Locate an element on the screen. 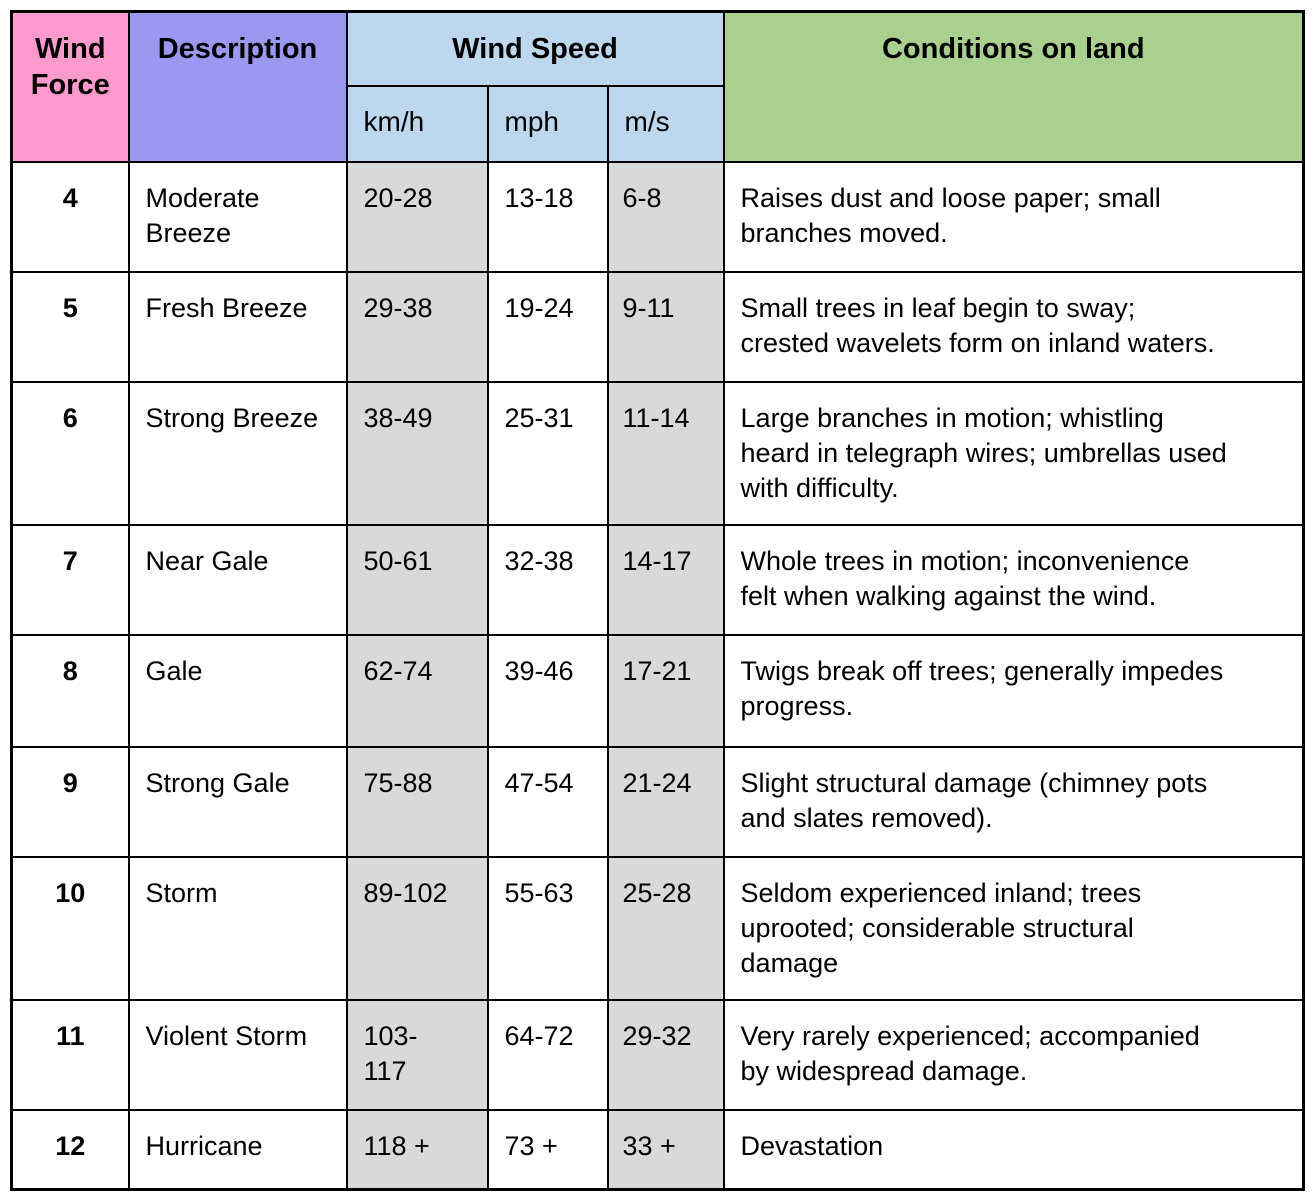  ms-cell: 14-17 is located at coordinates (665, 579).